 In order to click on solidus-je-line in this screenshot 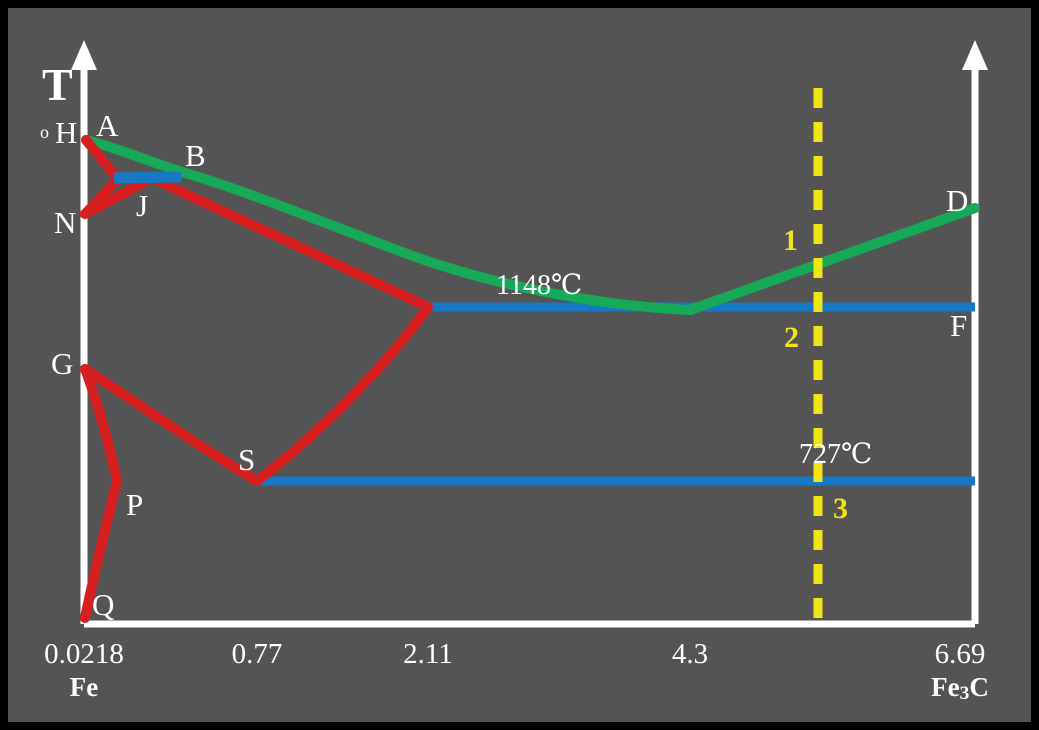, I will do `click(290, 242)`.